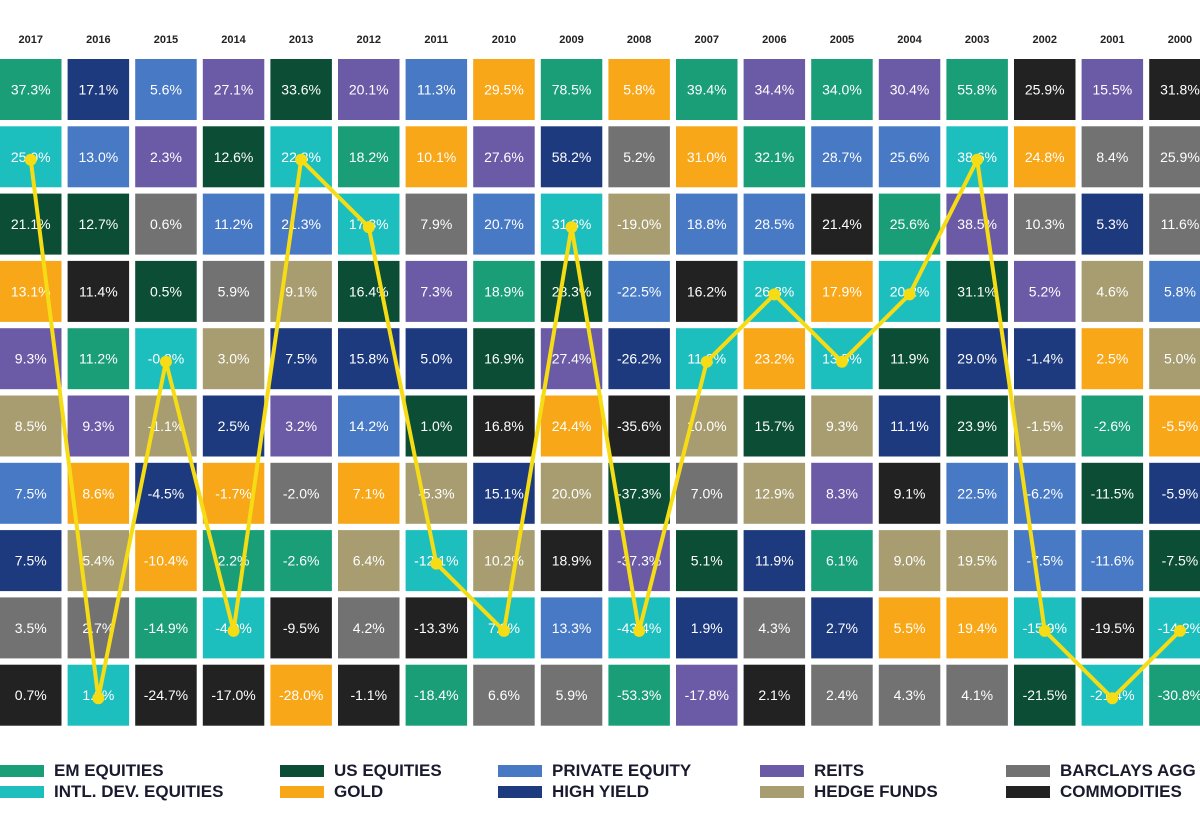 This screenshot has height=835, width=1200. Describe the element at coordinates (31, 695) in the screenshot. I see `quilt-cell-value: 0.7%` at that location.